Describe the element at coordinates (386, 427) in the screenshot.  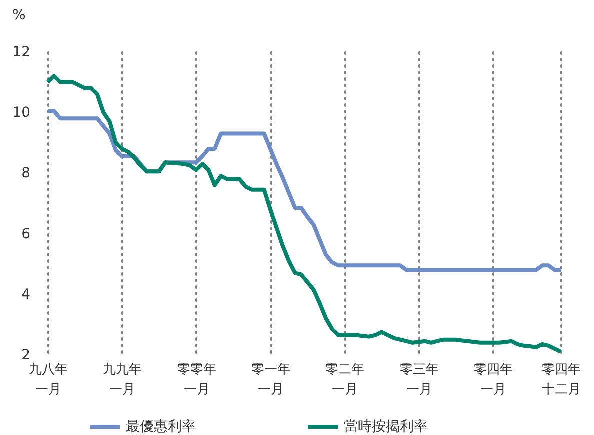
I see `legend-label: 當時按揭利率` at that location.